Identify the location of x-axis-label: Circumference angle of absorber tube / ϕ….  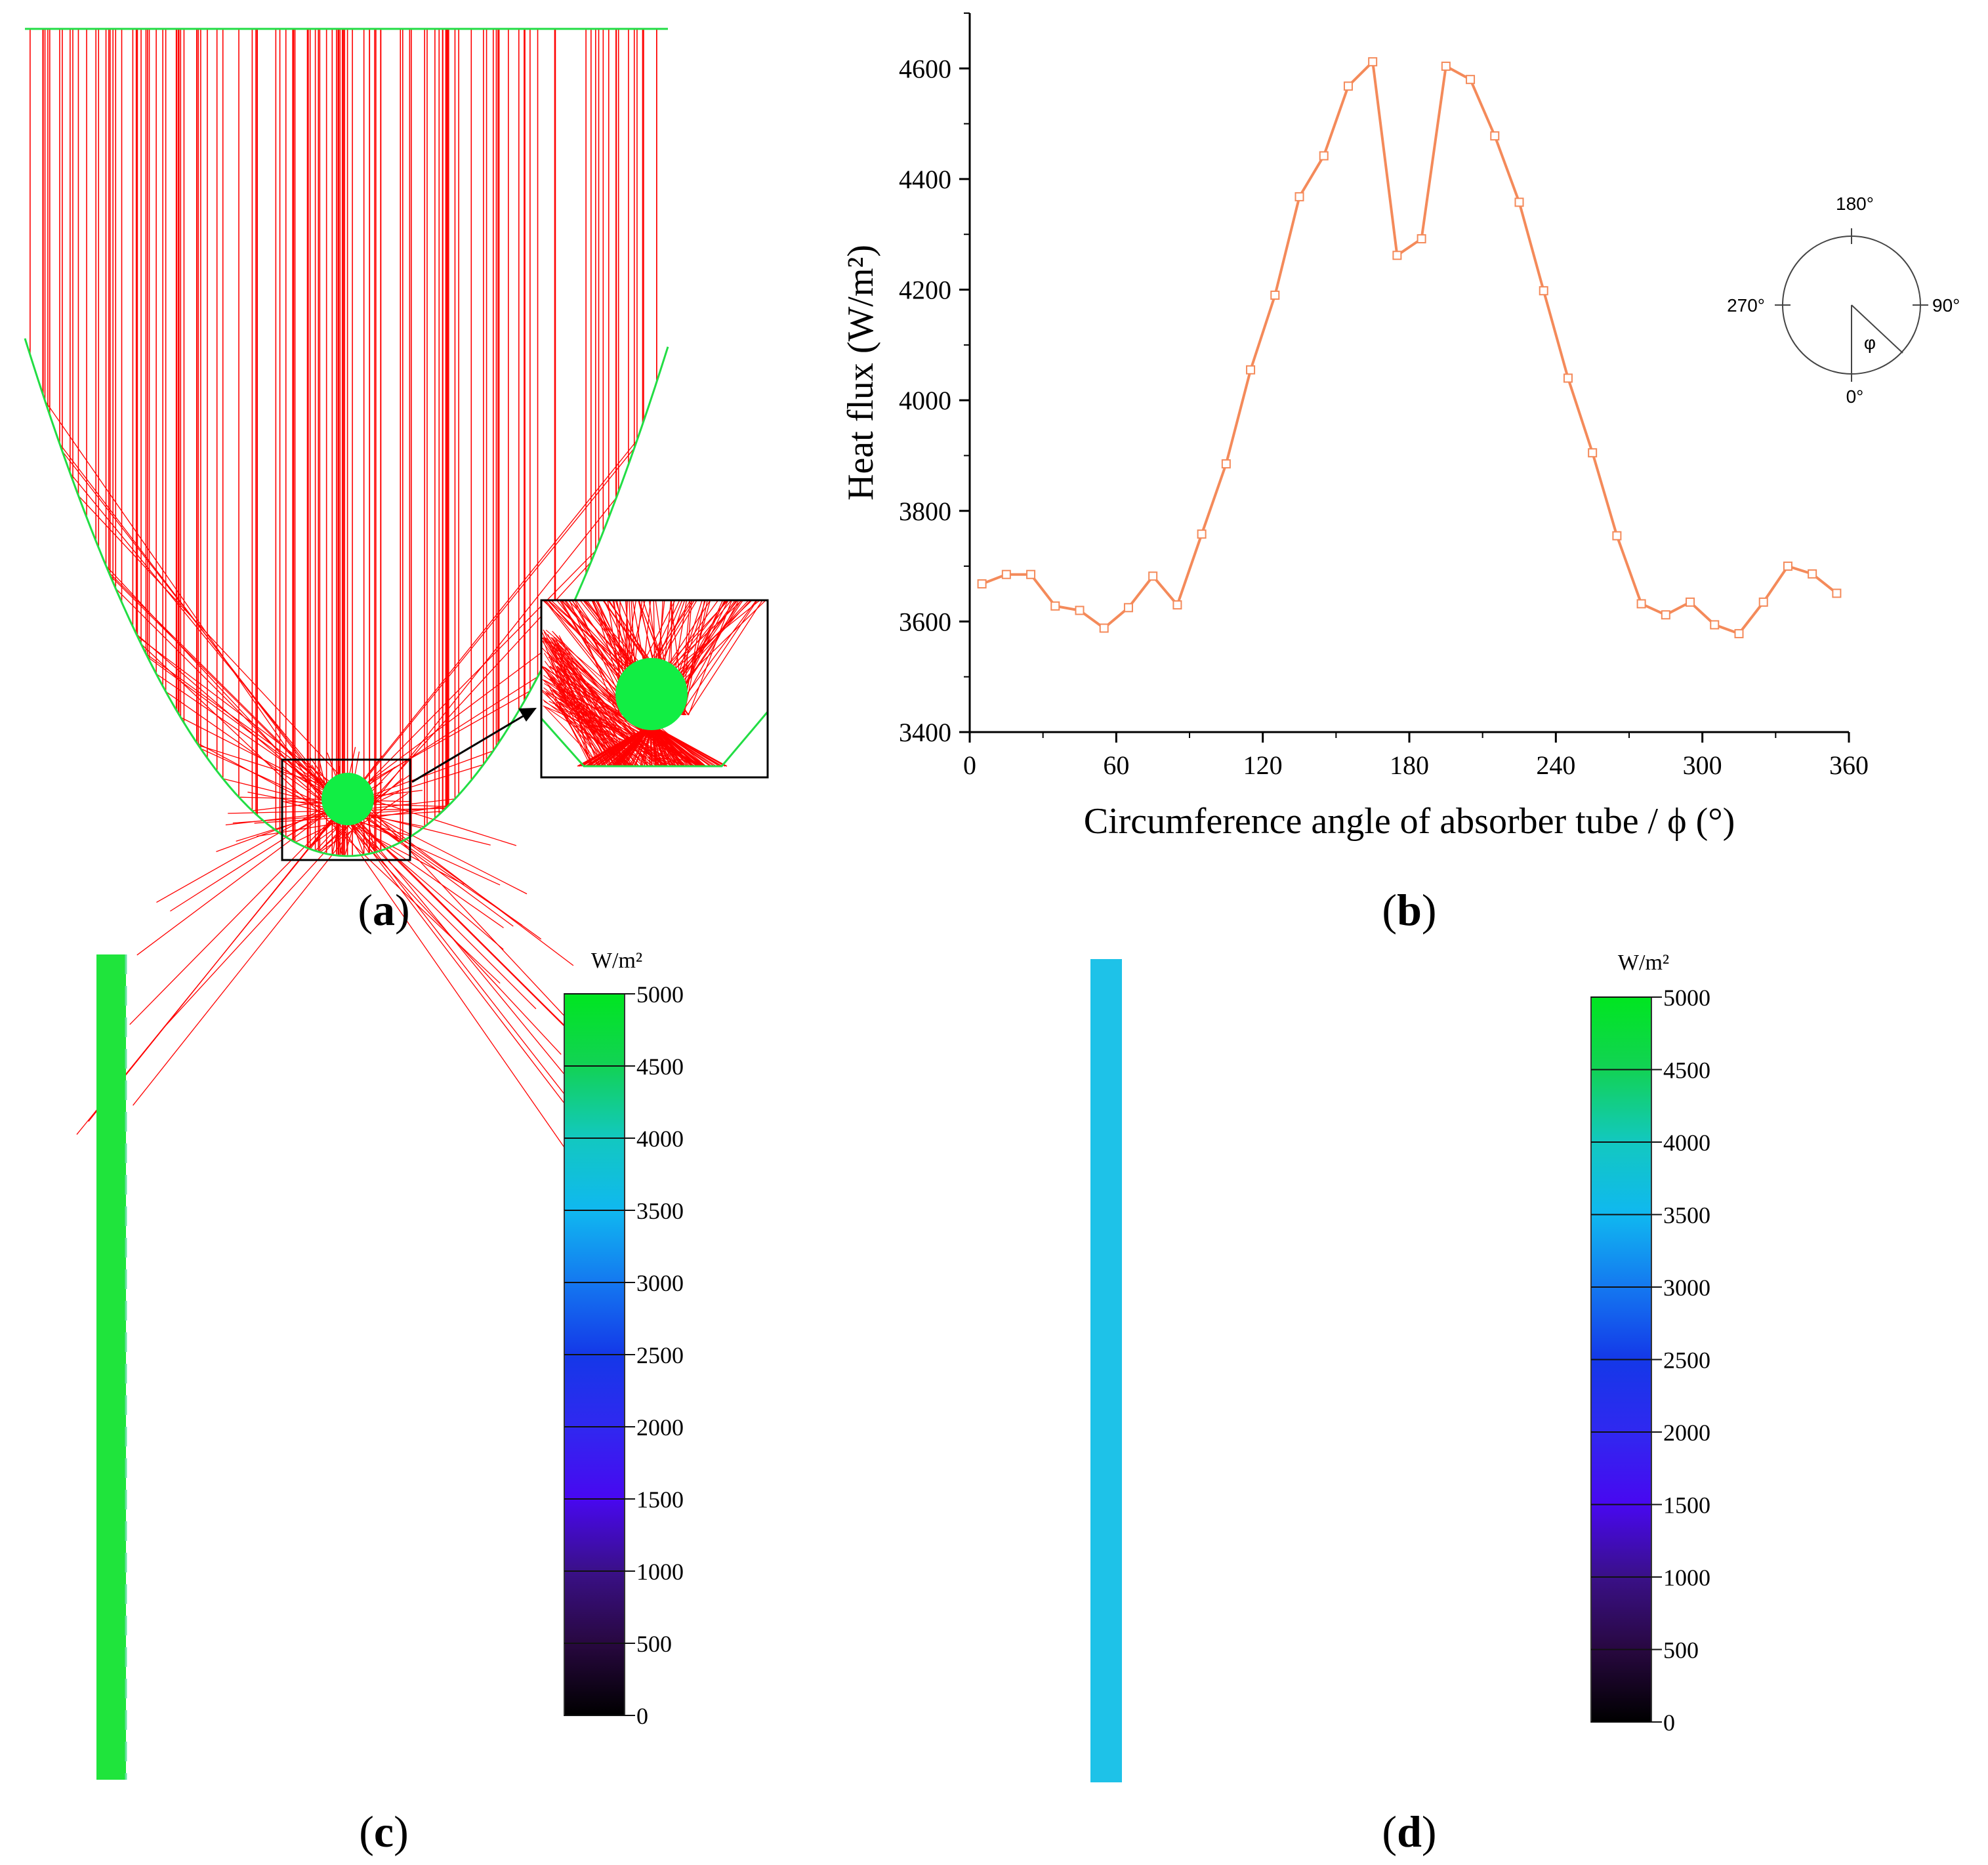
(1409, 822).